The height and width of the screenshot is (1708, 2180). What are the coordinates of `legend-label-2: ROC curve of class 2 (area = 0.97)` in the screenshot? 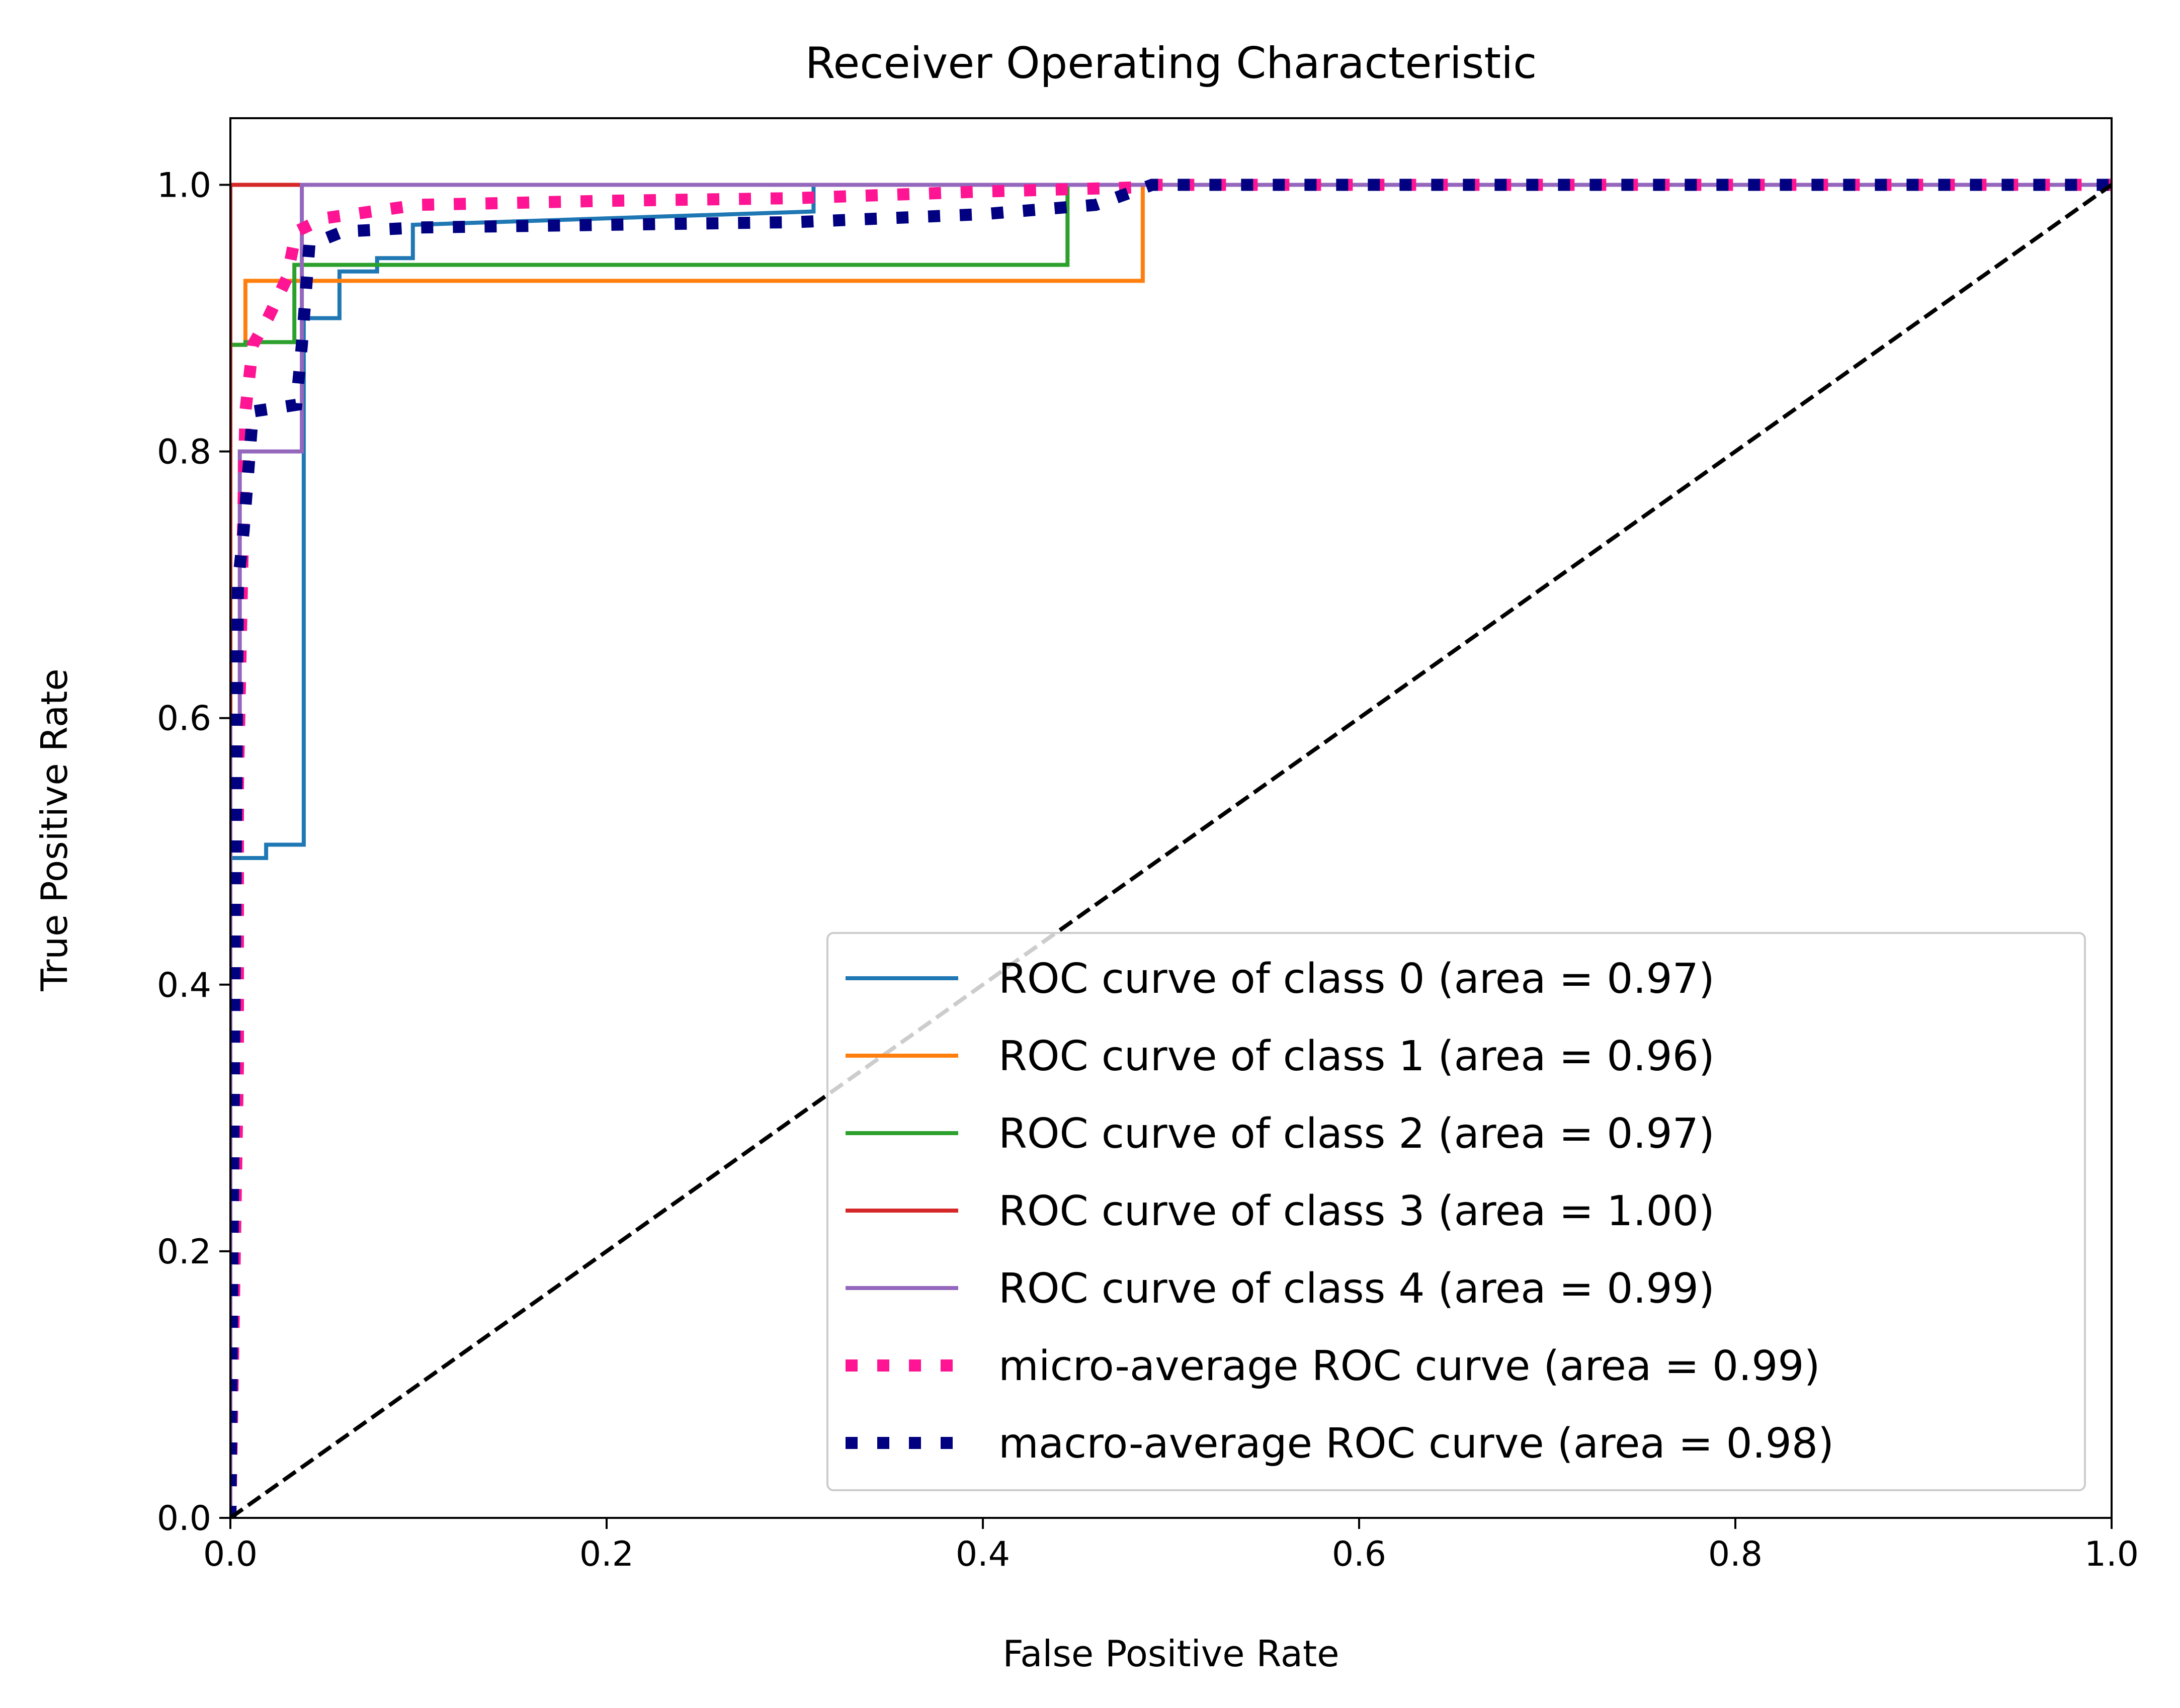 It's located at (1356, 1134).